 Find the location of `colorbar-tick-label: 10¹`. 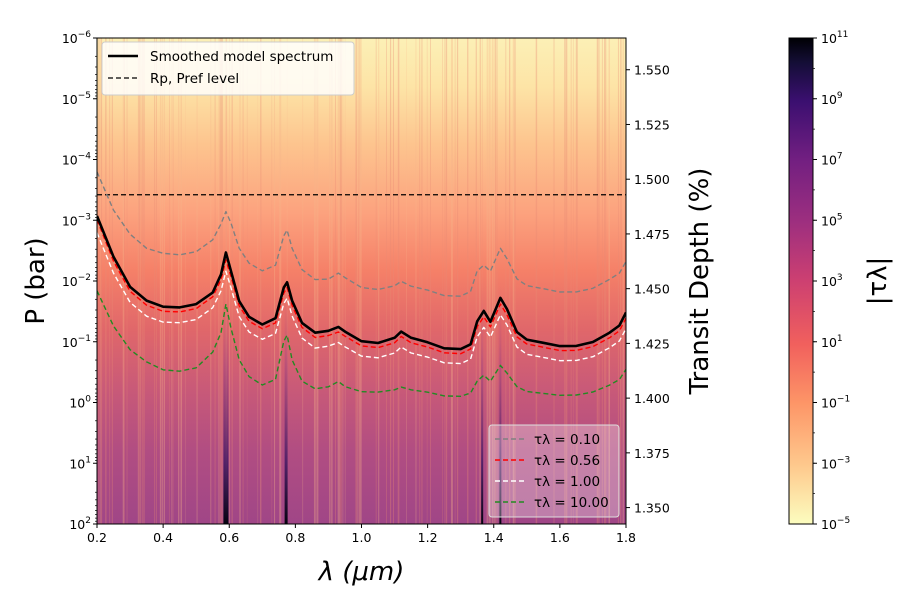

colorbar-tick-label: 10¹ is located at coordinates (832, 342).